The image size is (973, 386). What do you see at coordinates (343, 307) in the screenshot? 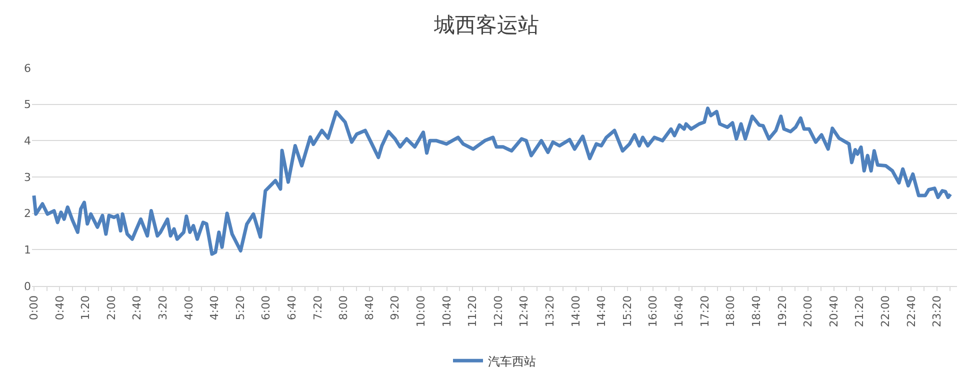
I see `x-tick-label: 8:00` at bounding box center [343, 307].